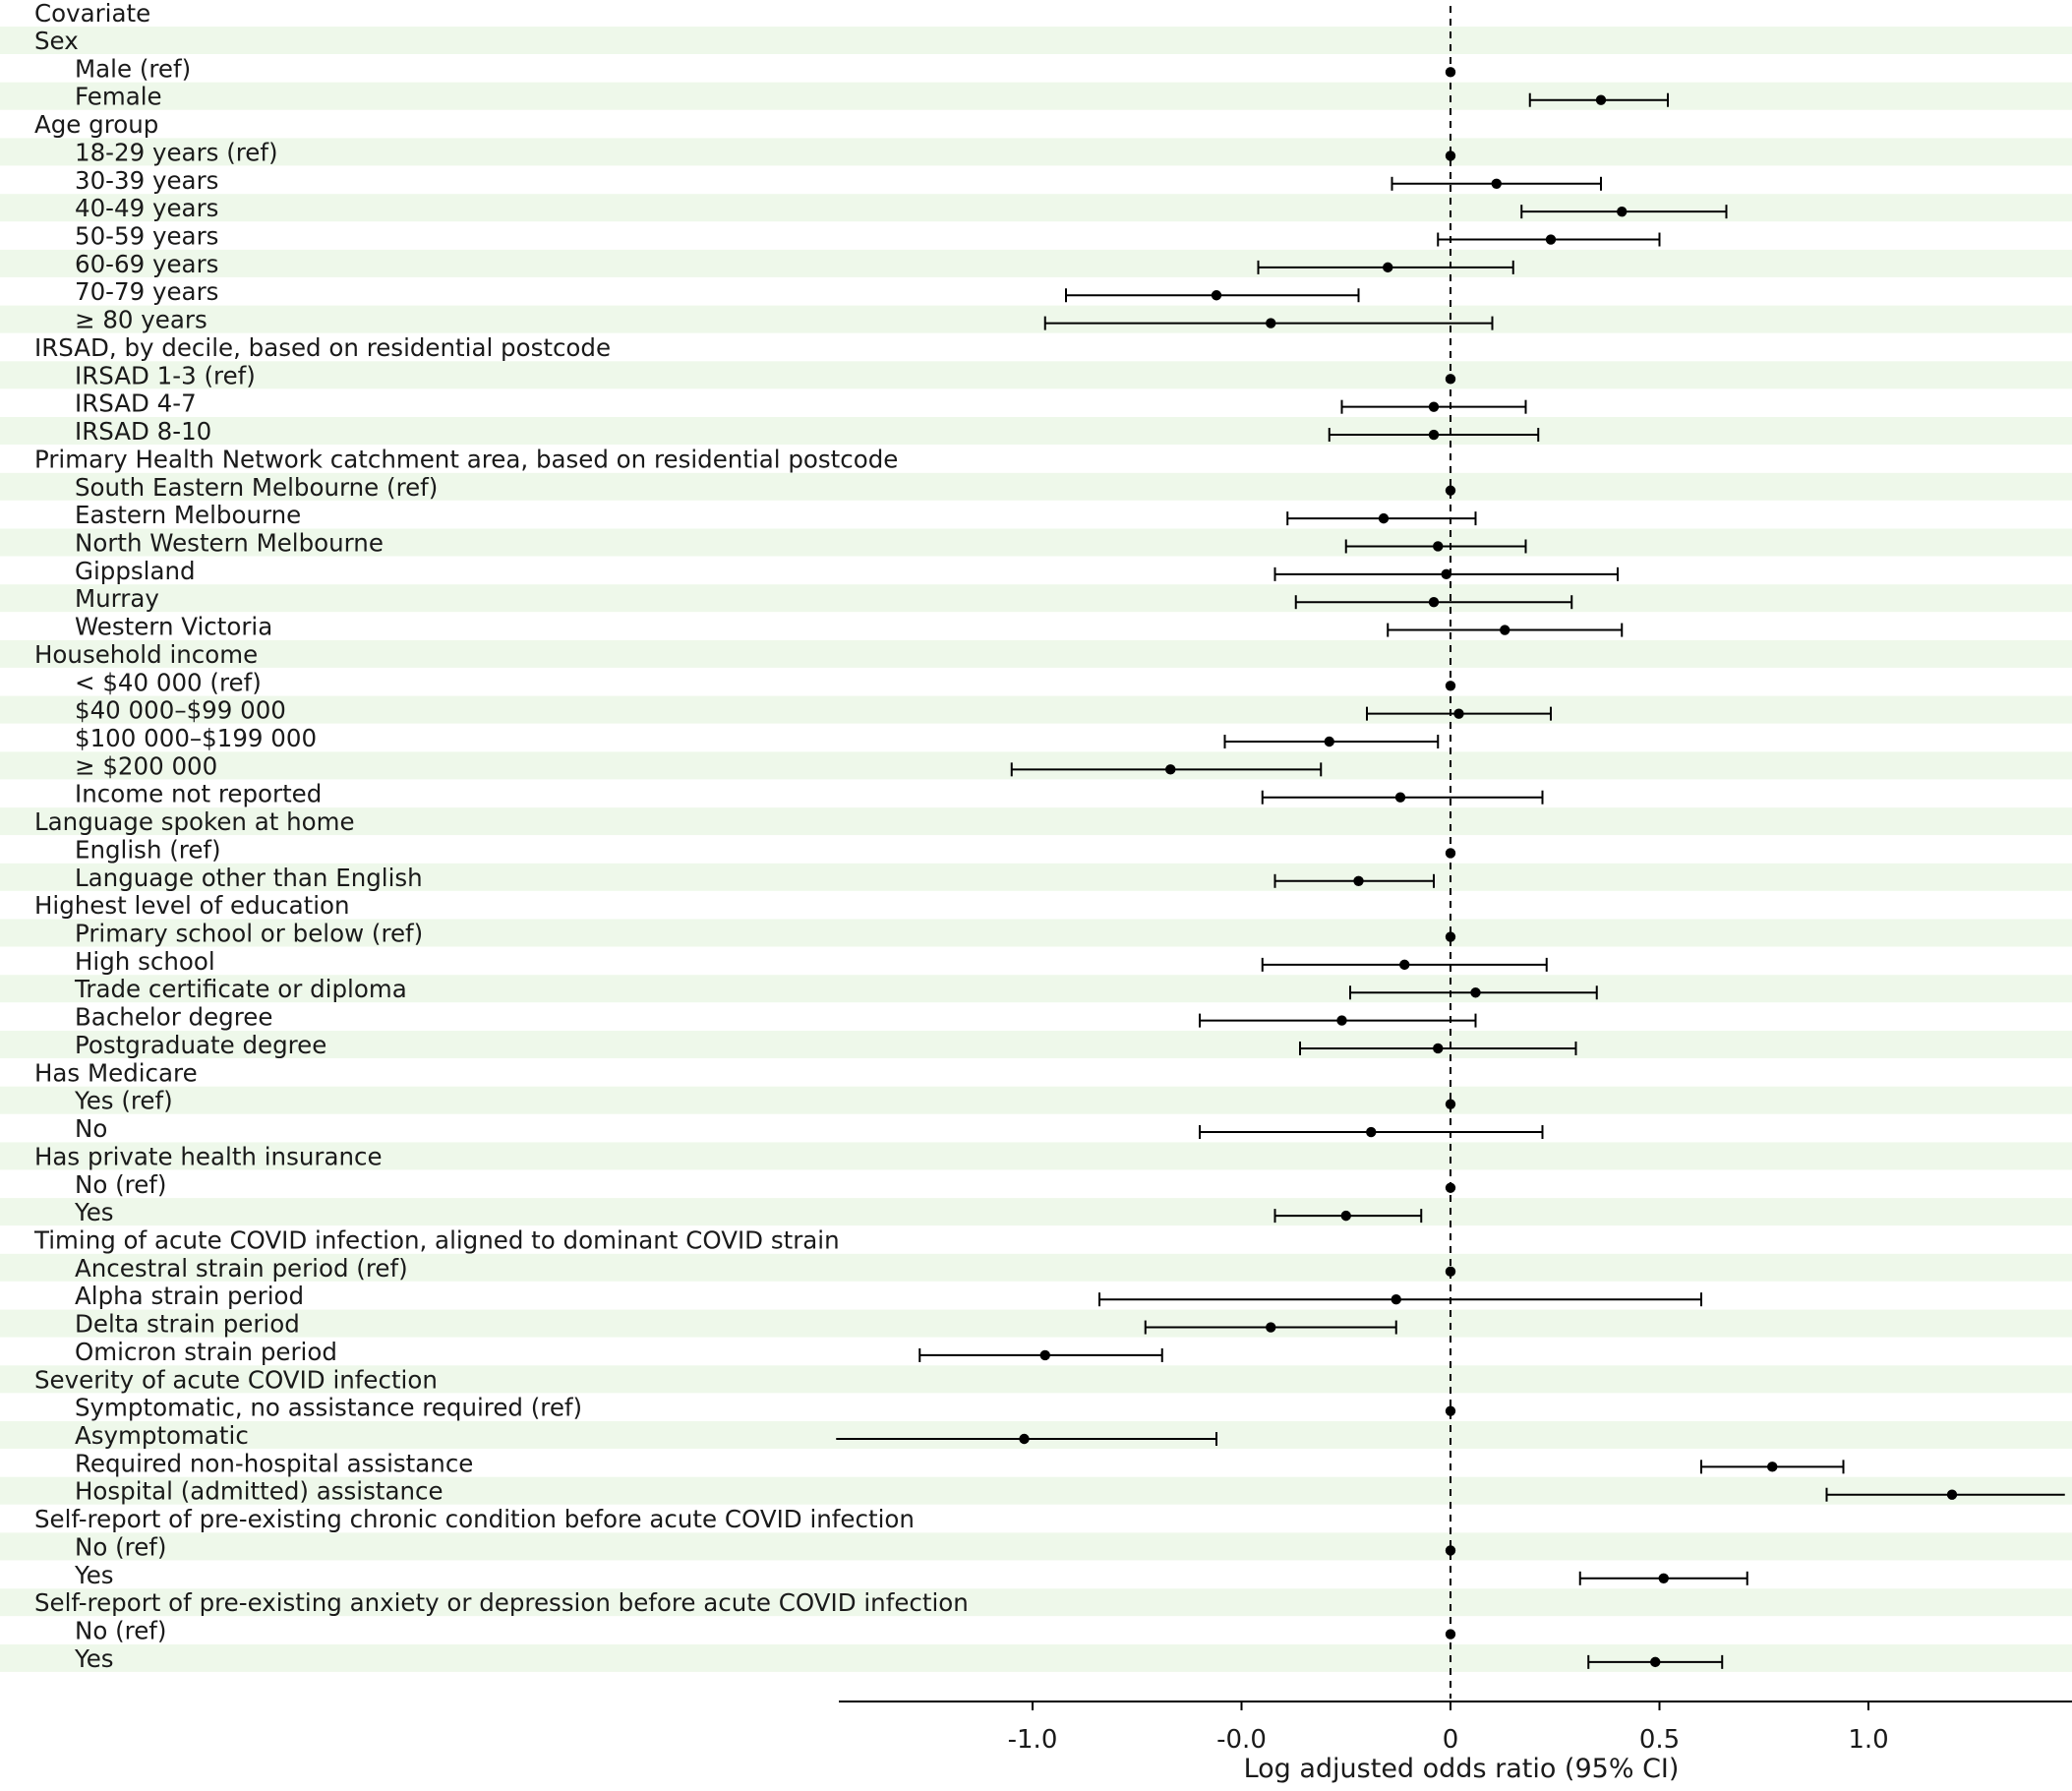  I want to click on covariate-label: Omicron strain period, so click(206, 1352).